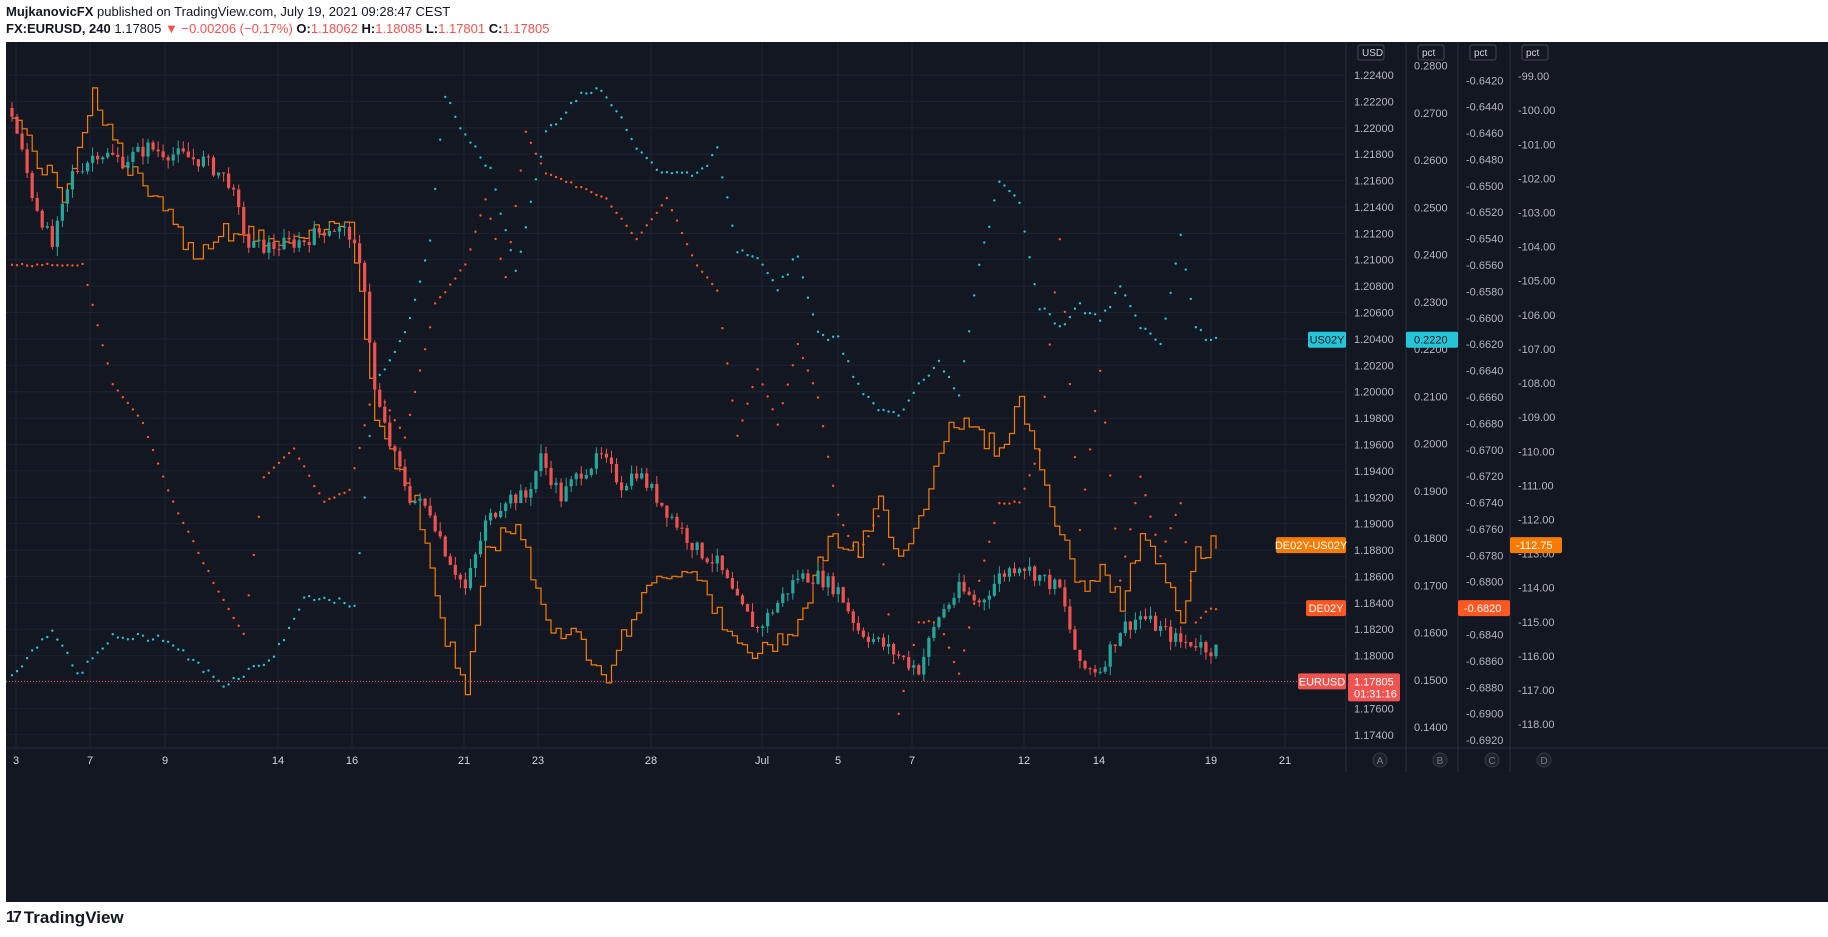 The height and width of the screenshot is (937, 1828). Describe the element at coordinates (1536, 384) in the screenshot. I see `axis-D-tick-label: -108.00` at that location.